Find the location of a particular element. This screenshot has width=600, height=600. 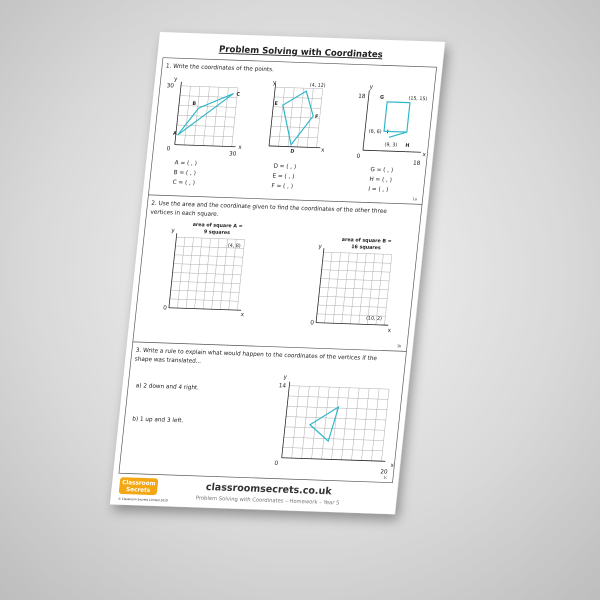

question: b) 1 up and 3 left. is located at coordinates (158, 420).